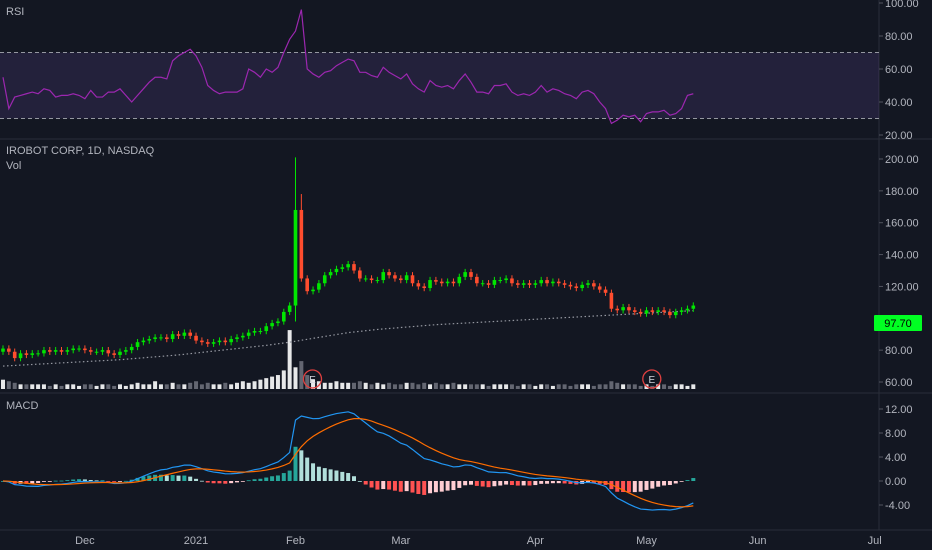 The height and width of the screenshot is (550, 932). What do you see at coordinates (348, 461) in the screenshot?
I see `macd-pane` at bounding box center [348, 461].